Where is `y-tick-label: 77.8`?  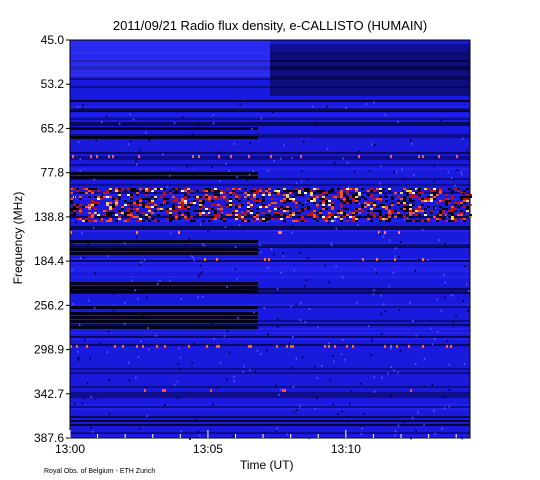
y-tick-label: 77.8 is located at coordinates (53, 173).